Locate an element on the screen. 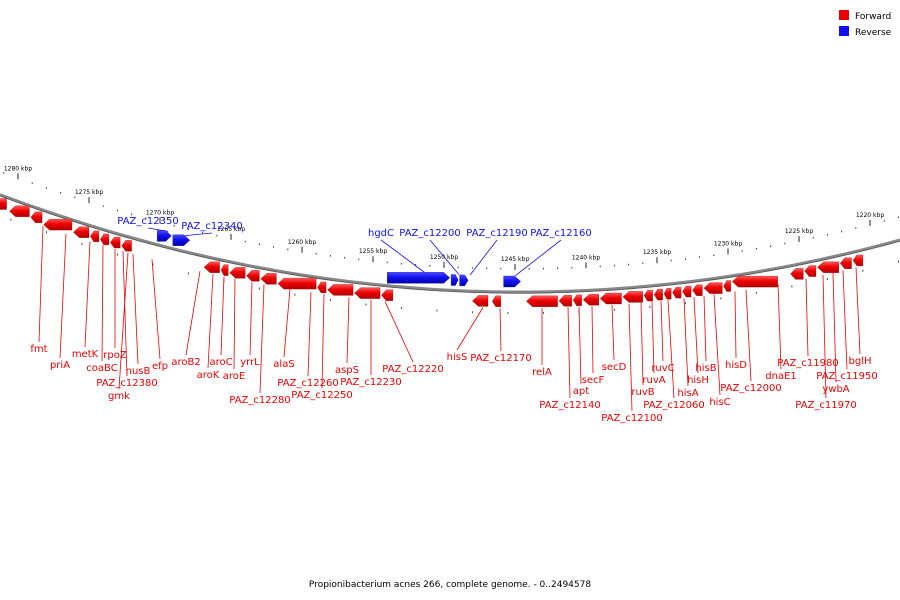 This screenshot has width=900, height=600. forward-gene-label: PAZ_c12000 is located at coordinates (750, 388).